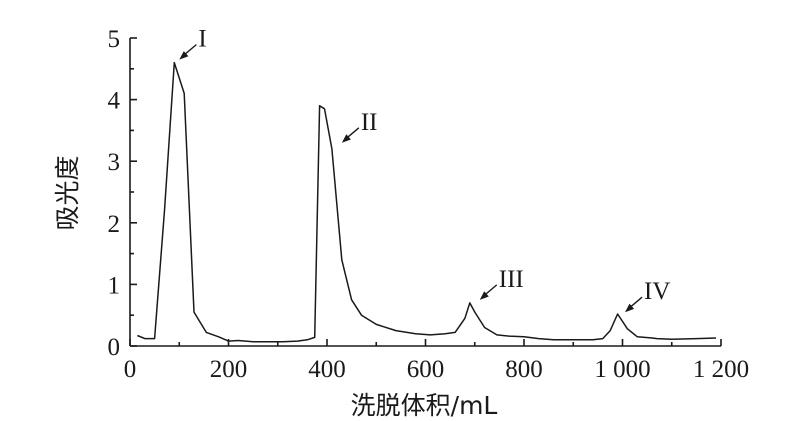 Image resolution: width=794 pixels, height=421 pixels. Describe the element at coordinates (622, 369) in the screenshot. I see `x-tick-label: 1 000` at that location.